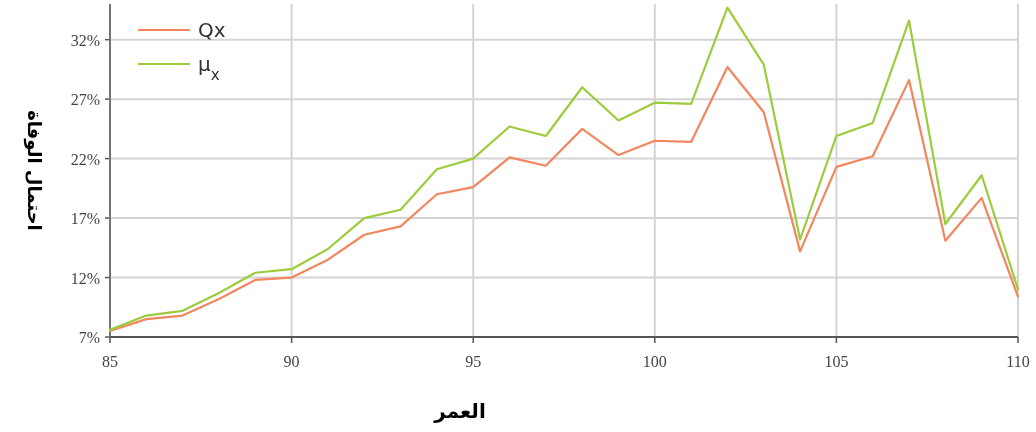  I want to click on y-tick-label: 7%, so click(89, 337).